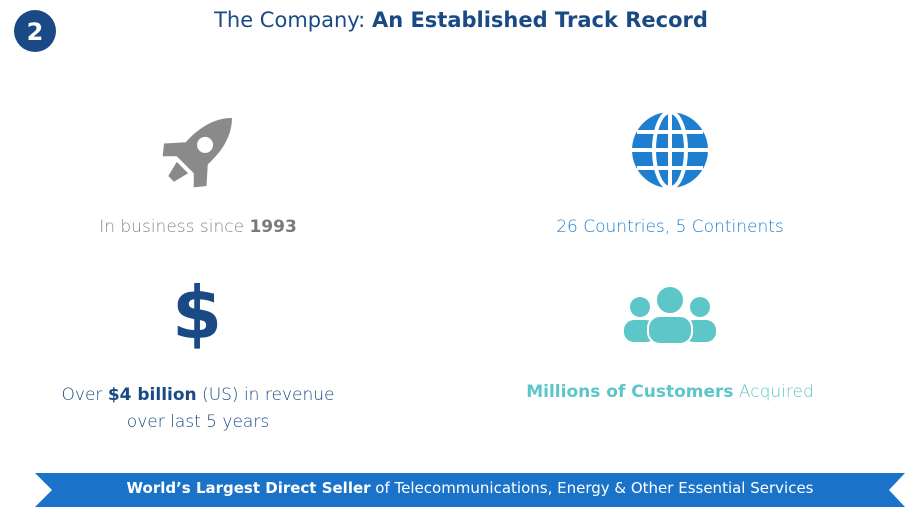  Describe the element at coordinates (84, 395) in the screenshot. I see `item-lead: Over` at that location.